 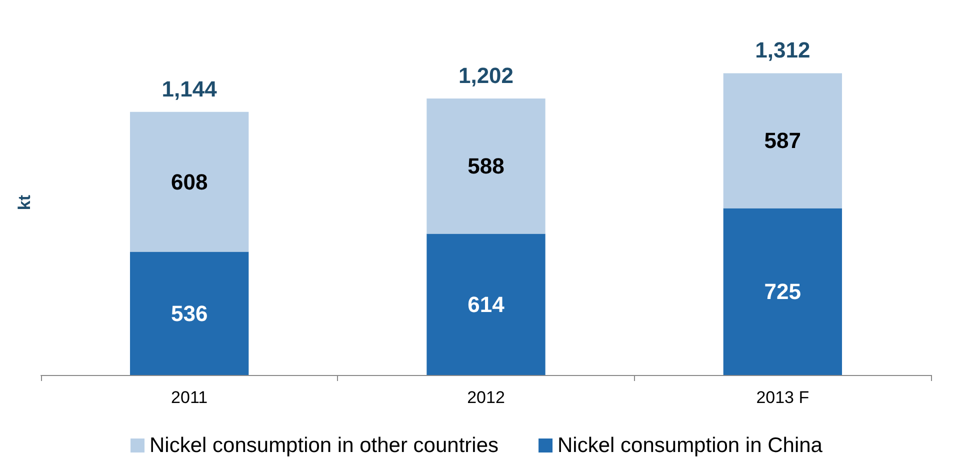 I want to click on x-tick-label: 2013 F, so click(x=783, y=397).